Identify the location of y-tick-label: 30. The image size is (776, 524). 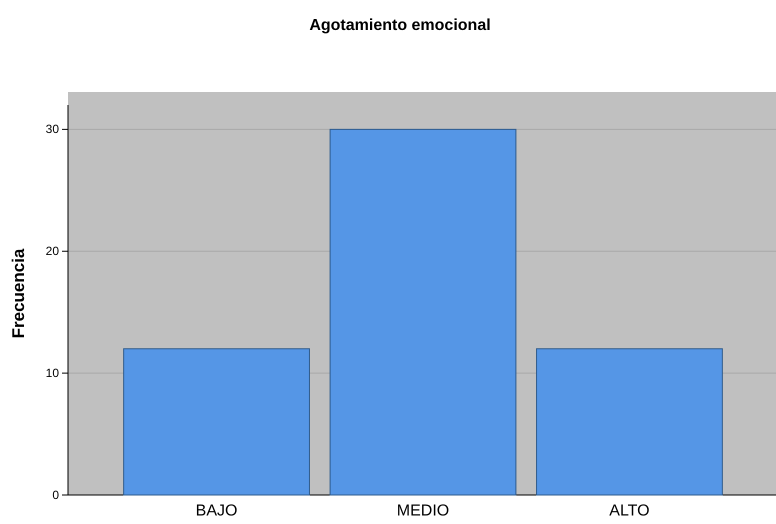
(53, 129).